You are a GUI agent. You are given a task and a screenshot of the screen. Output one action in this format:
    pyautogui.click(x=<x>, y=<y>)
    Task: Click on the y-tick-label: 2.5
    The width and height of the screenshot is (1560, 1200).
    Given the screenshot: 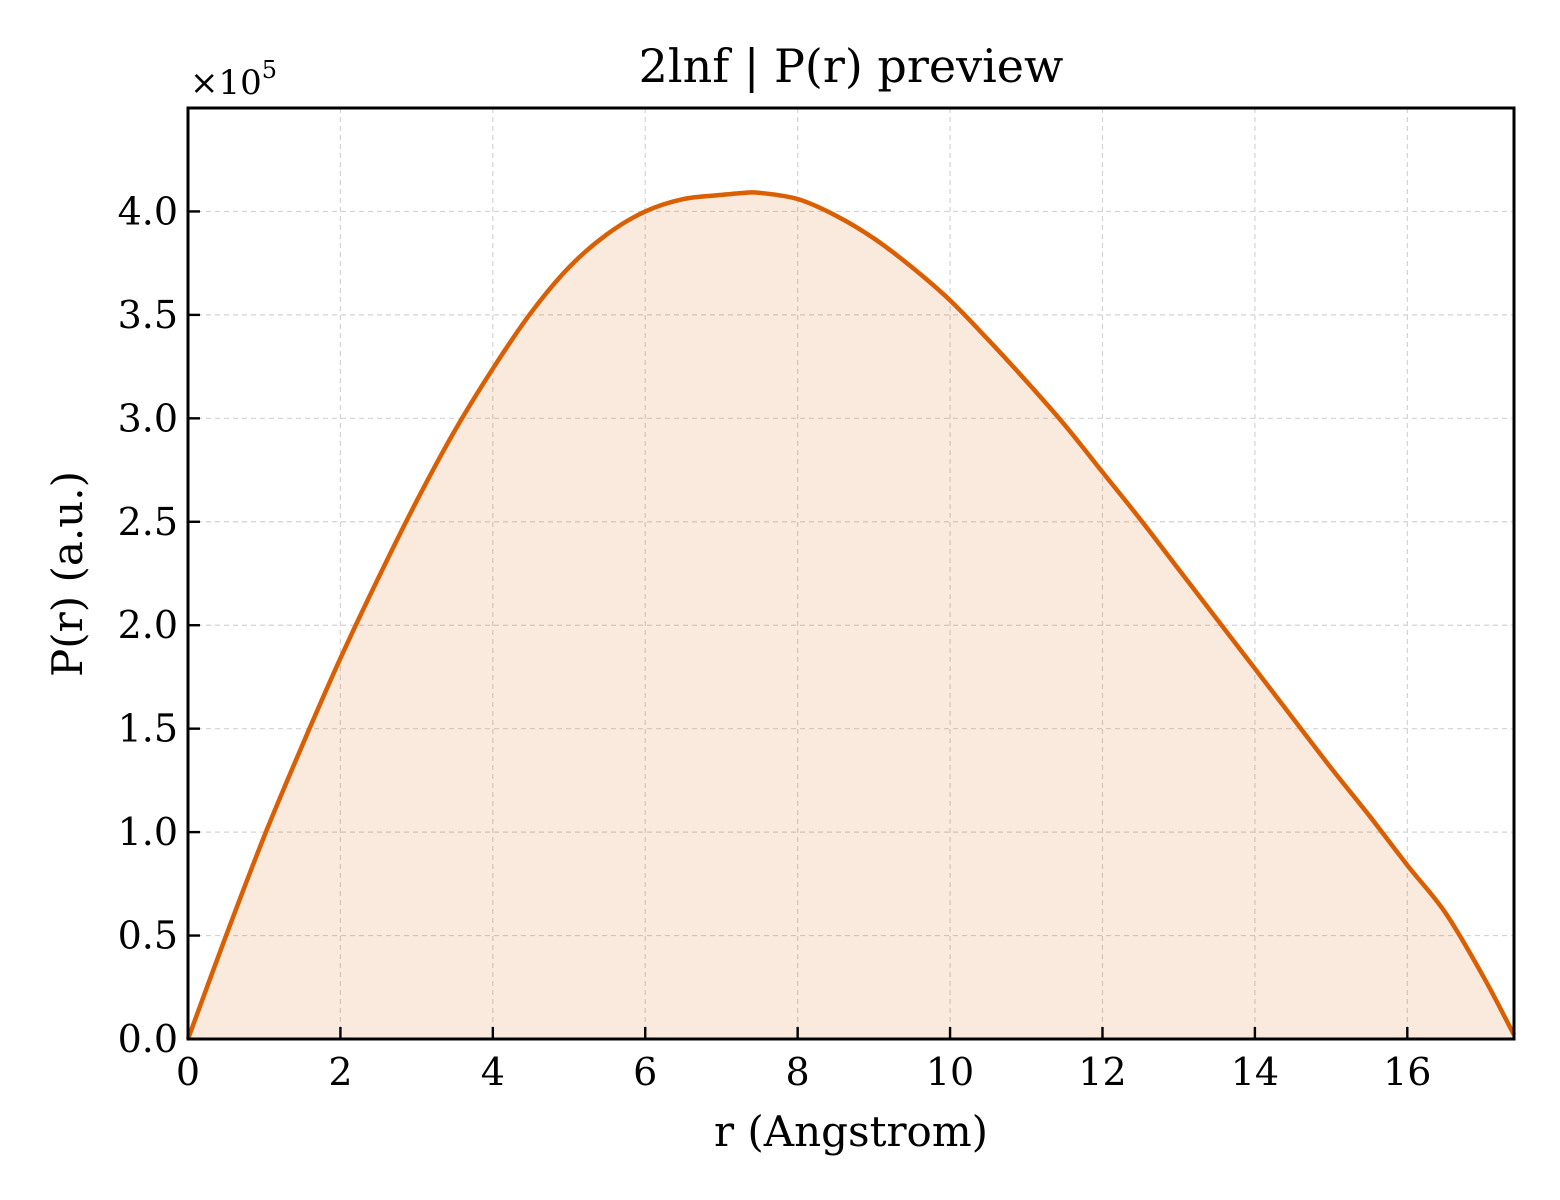 What is the action you would take?
    pyautogui.click(x=148, y=522)
    